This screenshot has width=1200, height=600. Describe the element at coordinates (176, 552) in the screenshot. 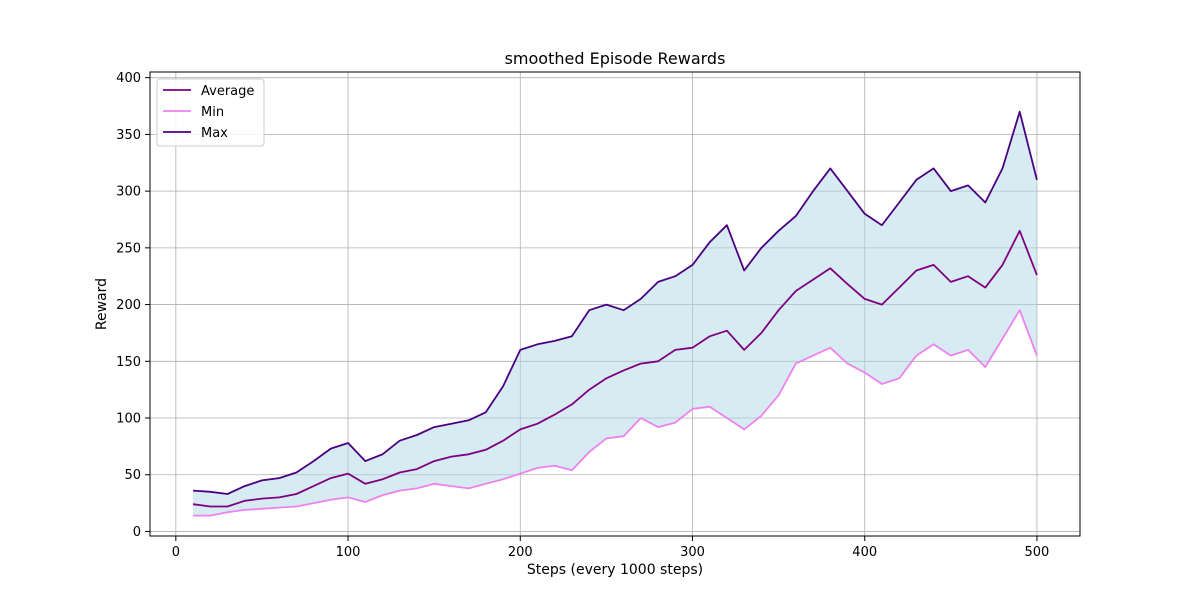

I see `x-tick-label: 0` at that location.